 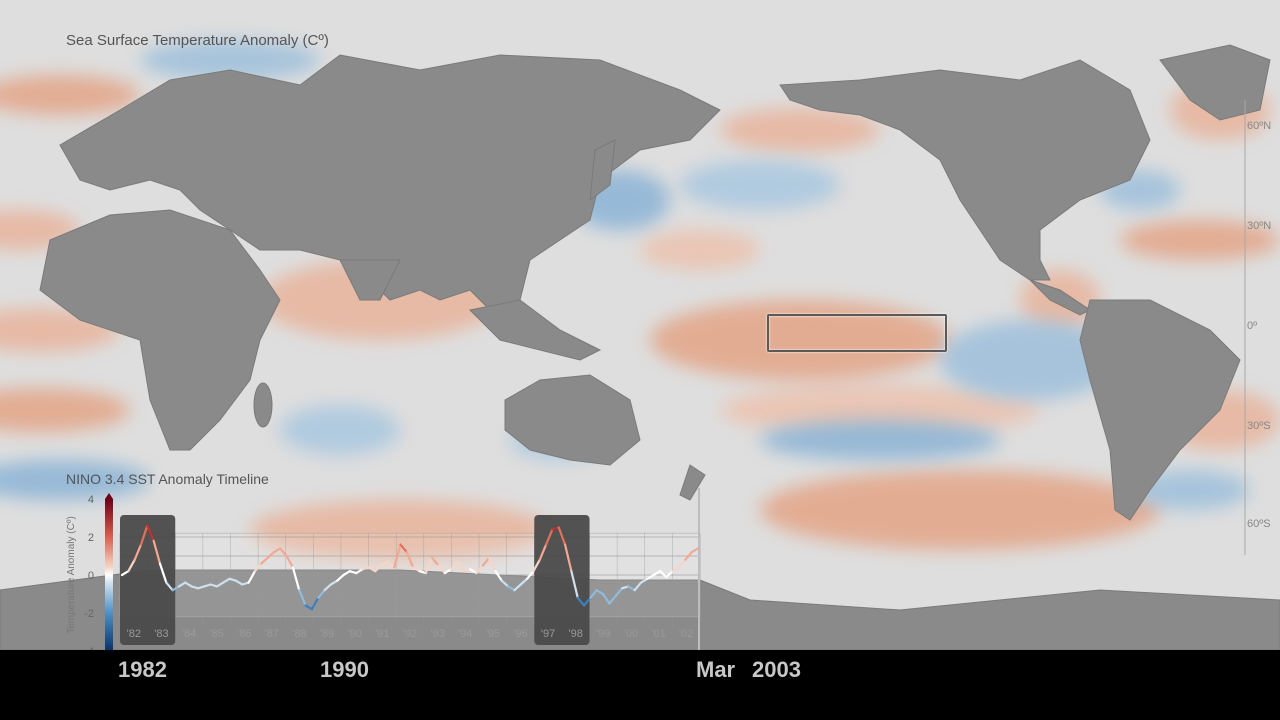 I want to click on north-america, so click(x=965, y=170).